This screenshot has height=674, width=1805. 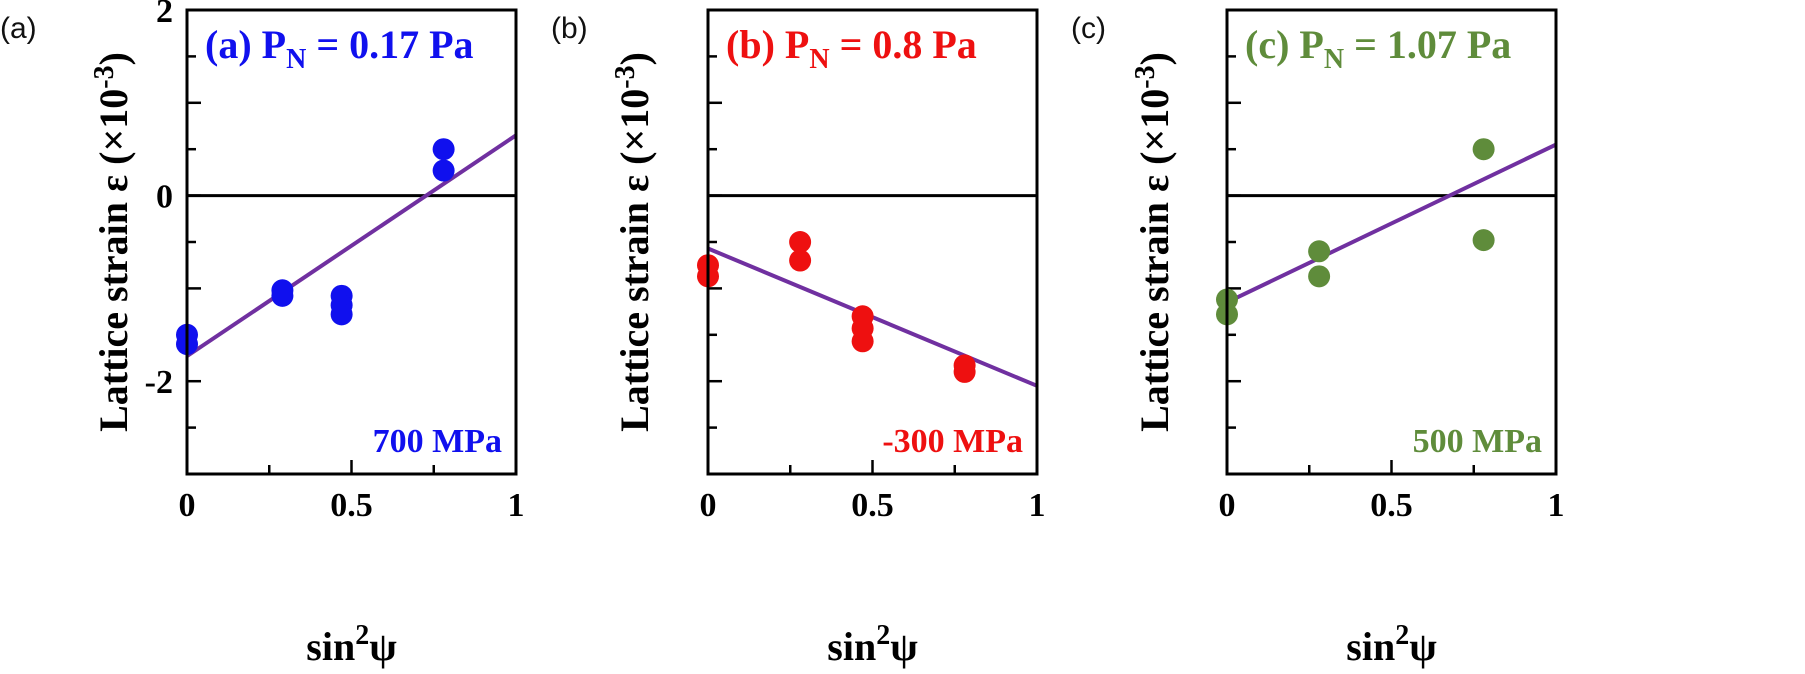 What do you see at coordinates (18, 28) in the screenshot?
I see `panel-letter: (a)` at bounding box center [18, 28].